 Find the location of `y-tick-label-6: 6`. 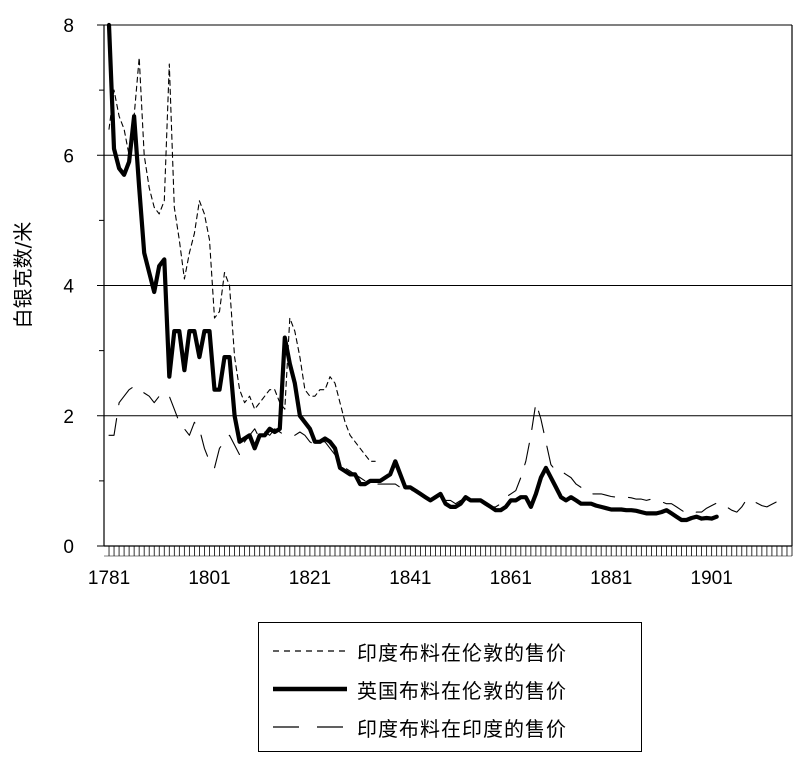

y-tick-label-6: 6 is located at coordinates (68, 156).